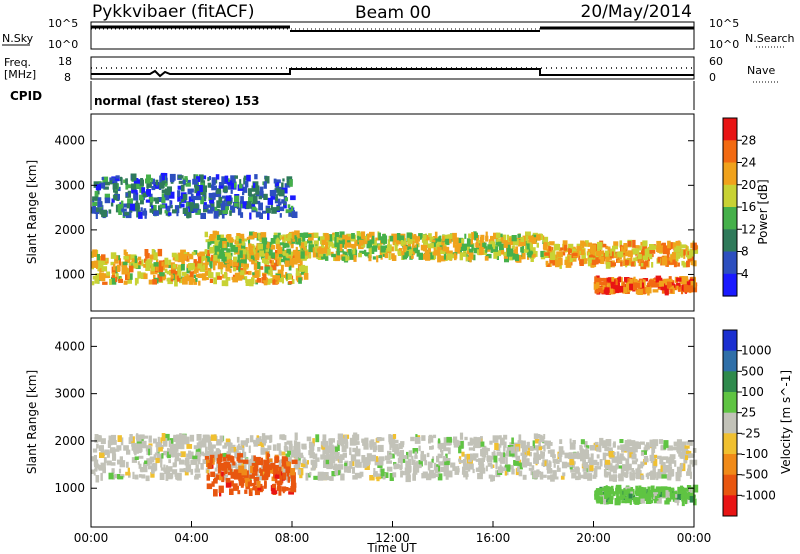  What do you see at coordinates (761, 70) in the screenshot?
I see `nave-label: Nave` at bounding box center [761, 70].